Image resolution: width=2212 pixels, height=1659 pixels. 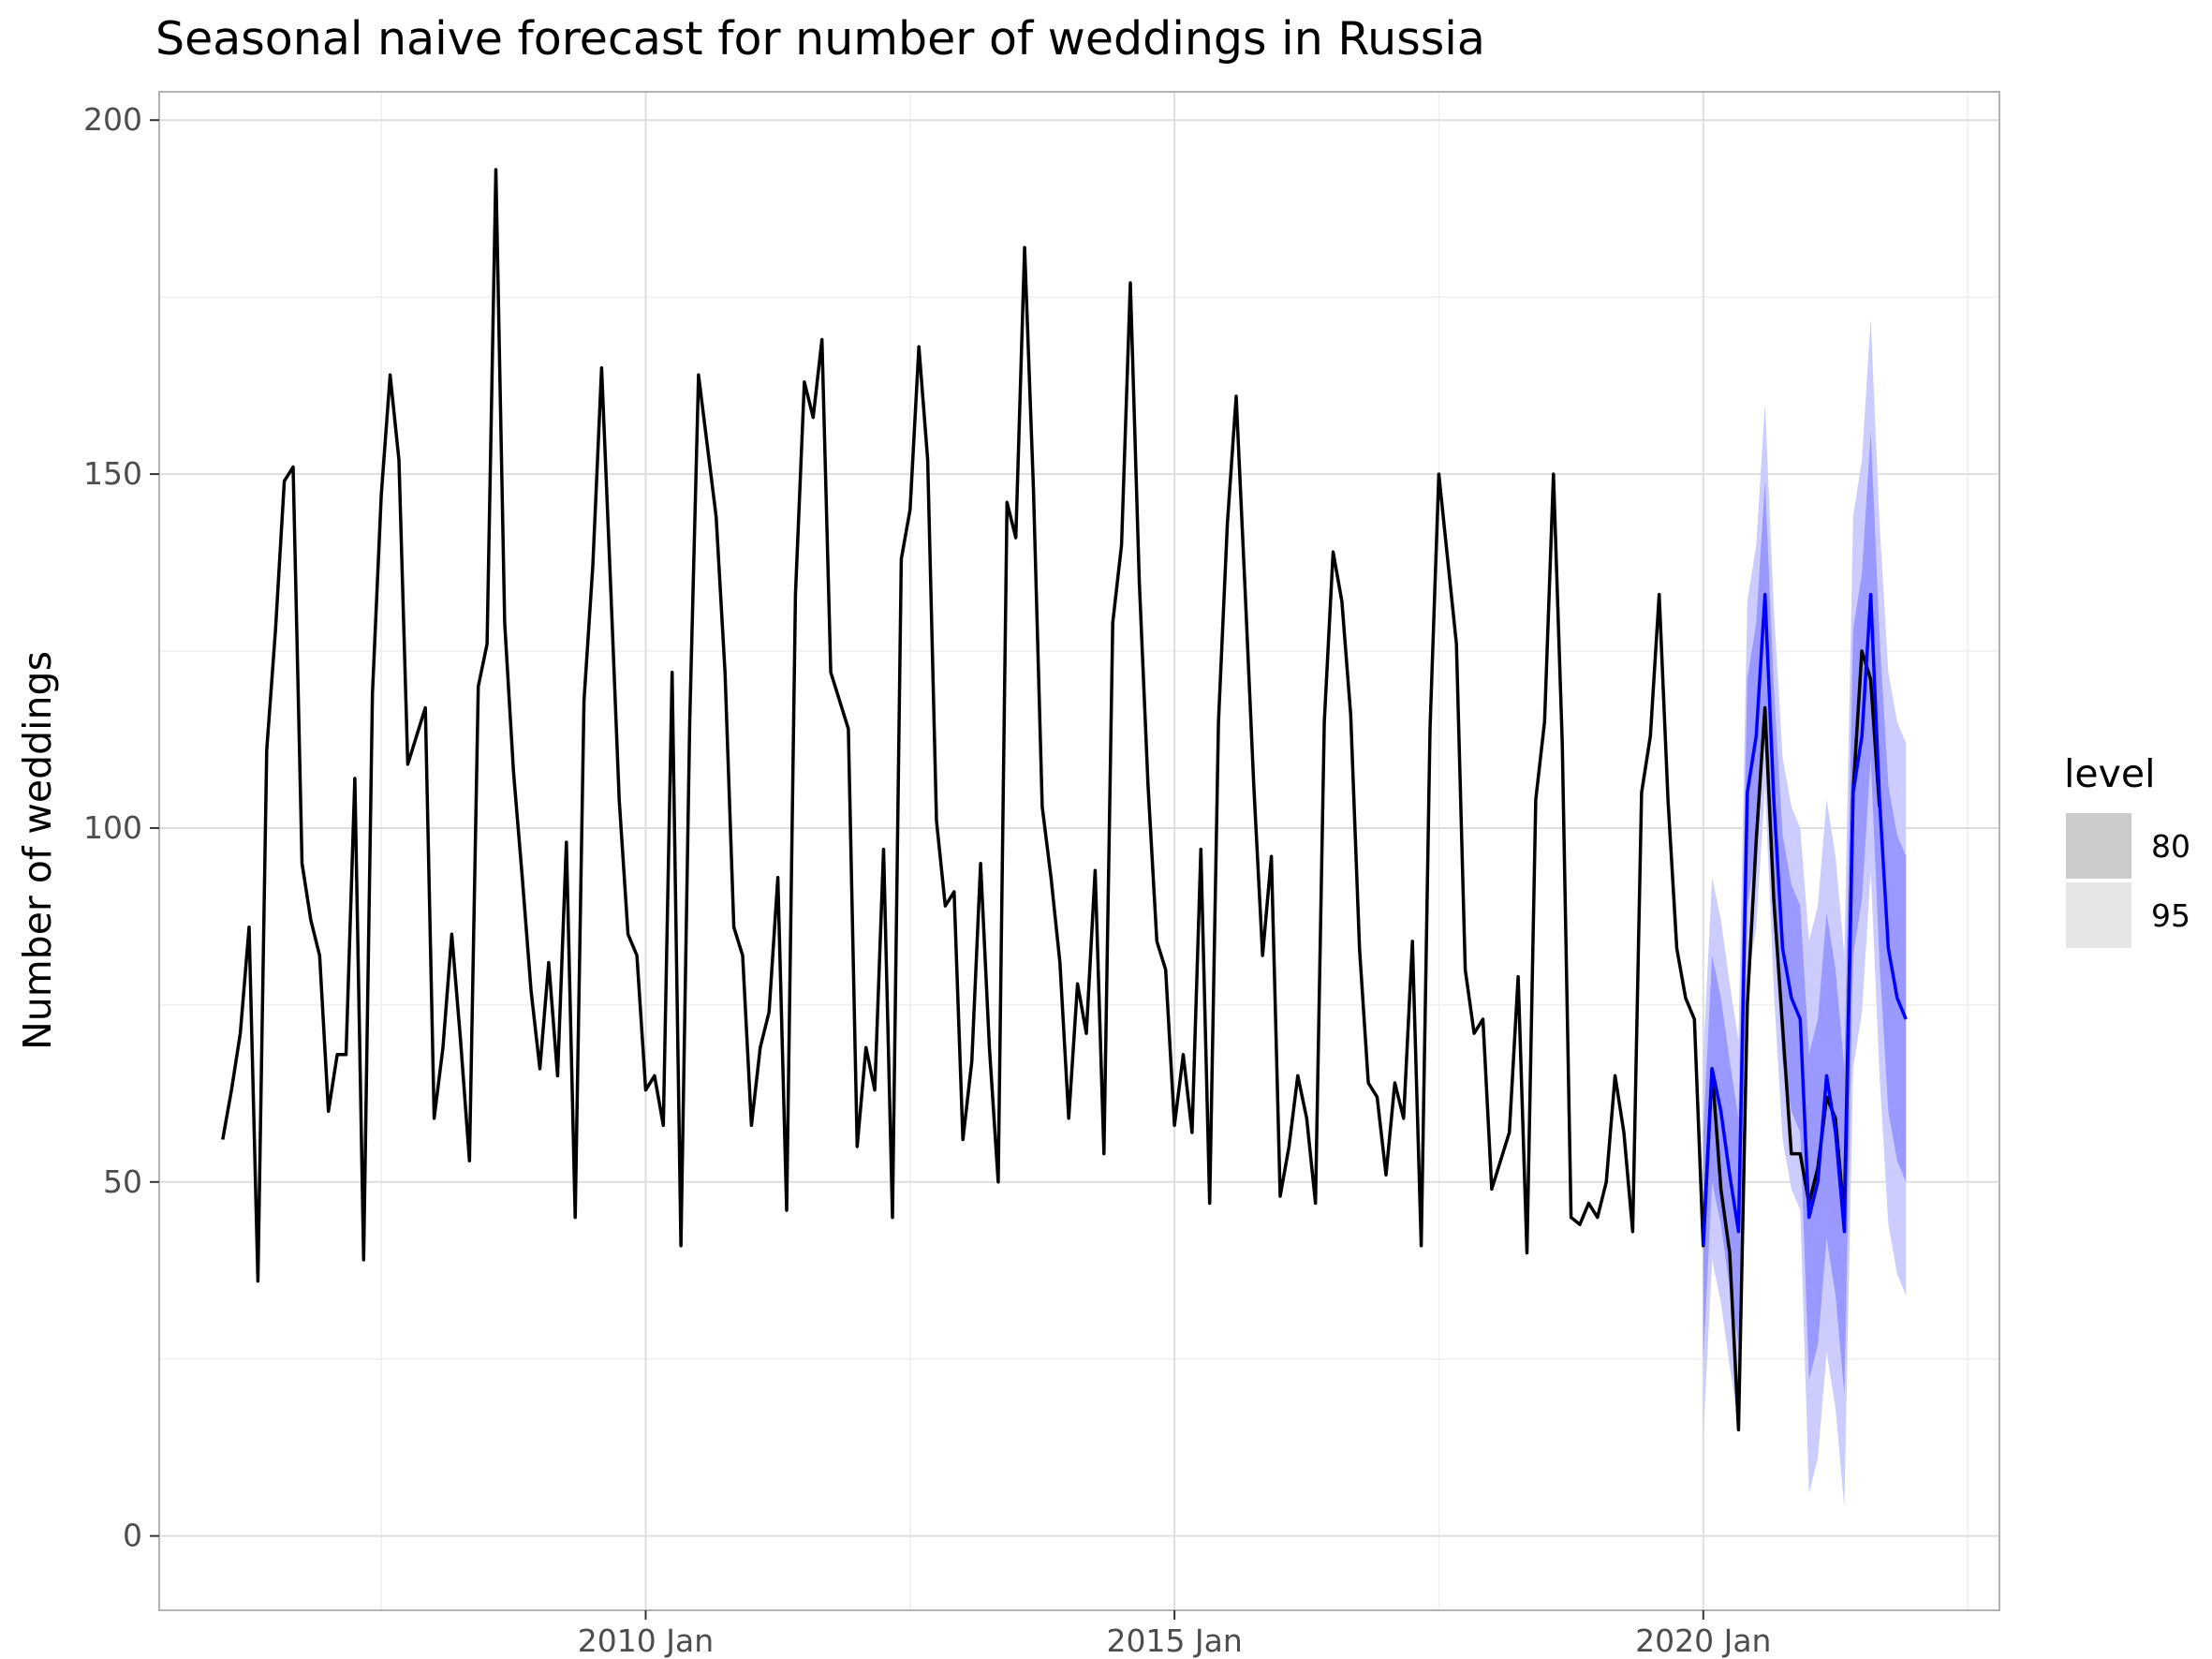 What do you see at coordinates (112, 474) in the screenshot?
I see `y-tick-label: 150` at bounding box center [112, 474].